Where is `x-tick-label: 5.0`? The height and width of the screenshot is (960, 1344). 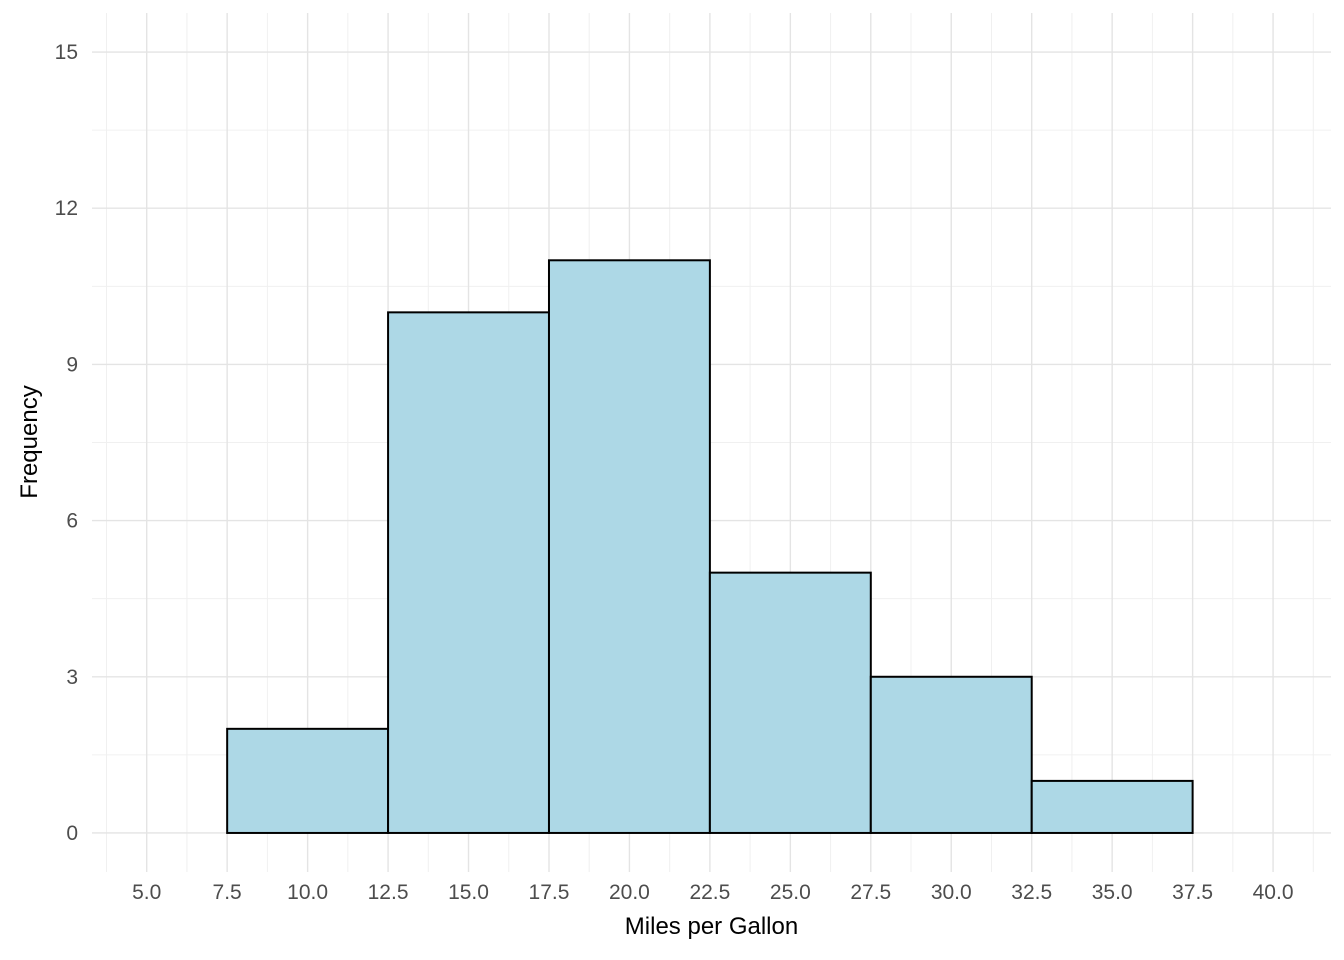
x-tick-label: 5.0 is located at coordinates (146, 892).